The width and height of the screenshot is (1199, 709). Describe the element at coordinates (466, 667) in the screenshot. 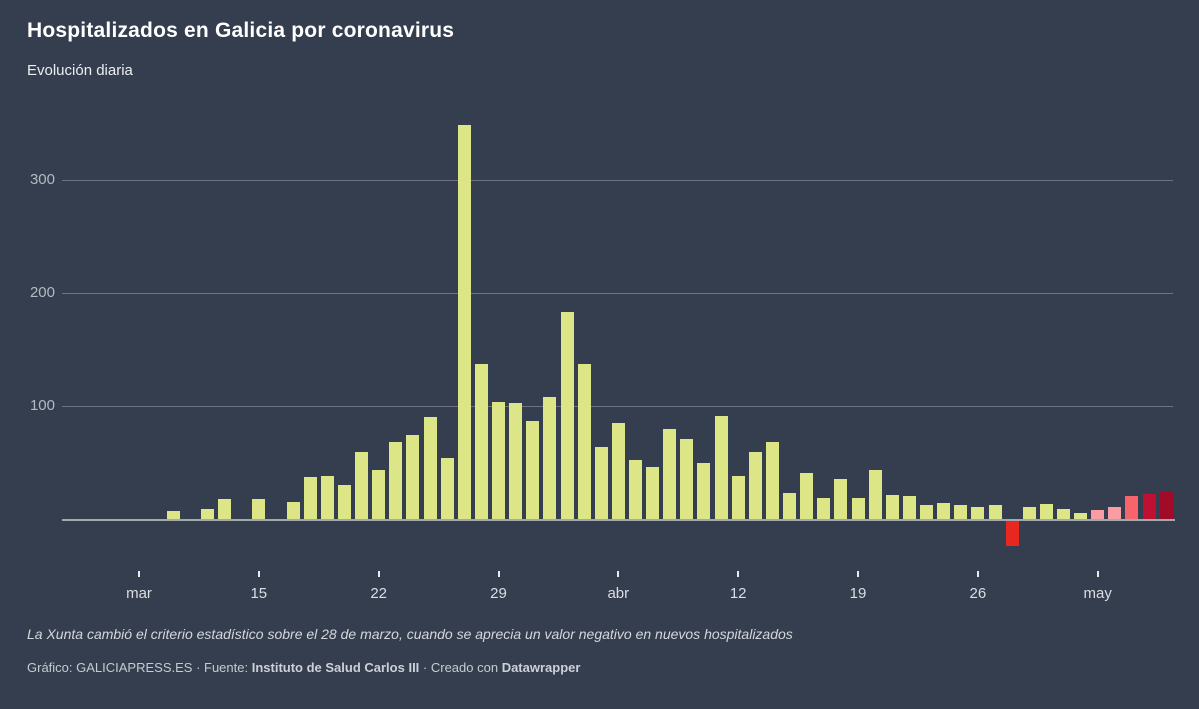

I see `credit-creado-label: Creado con` at that location.